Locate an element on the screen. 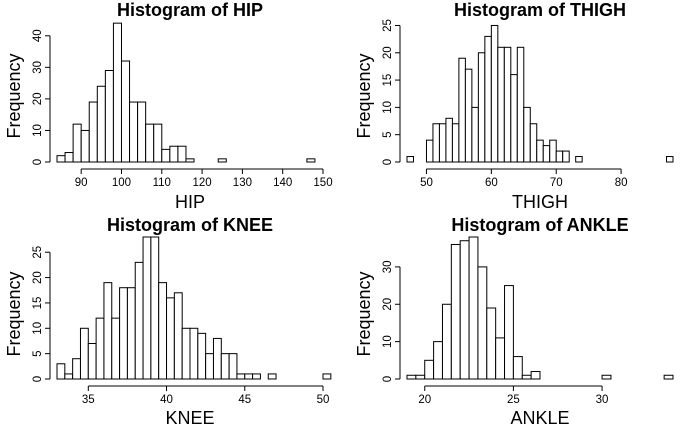  x-axis-label: HIP is located at coordinates (190, 202).